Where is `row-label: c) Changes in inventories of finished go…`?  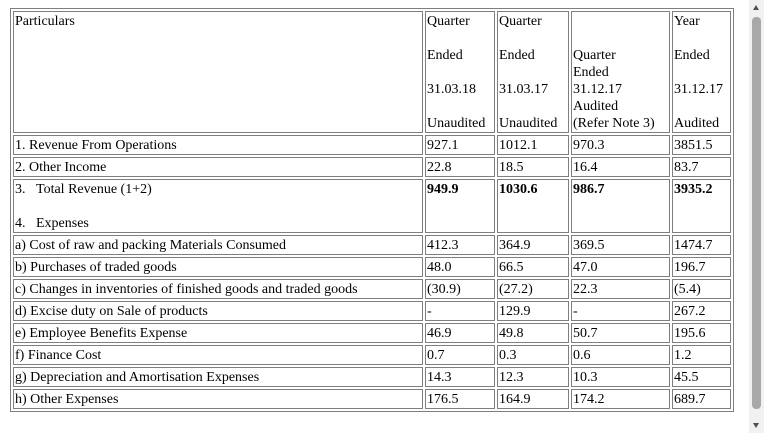 row-label: c) Changes in inventories of finished go… is located at coordinates (218, 289).